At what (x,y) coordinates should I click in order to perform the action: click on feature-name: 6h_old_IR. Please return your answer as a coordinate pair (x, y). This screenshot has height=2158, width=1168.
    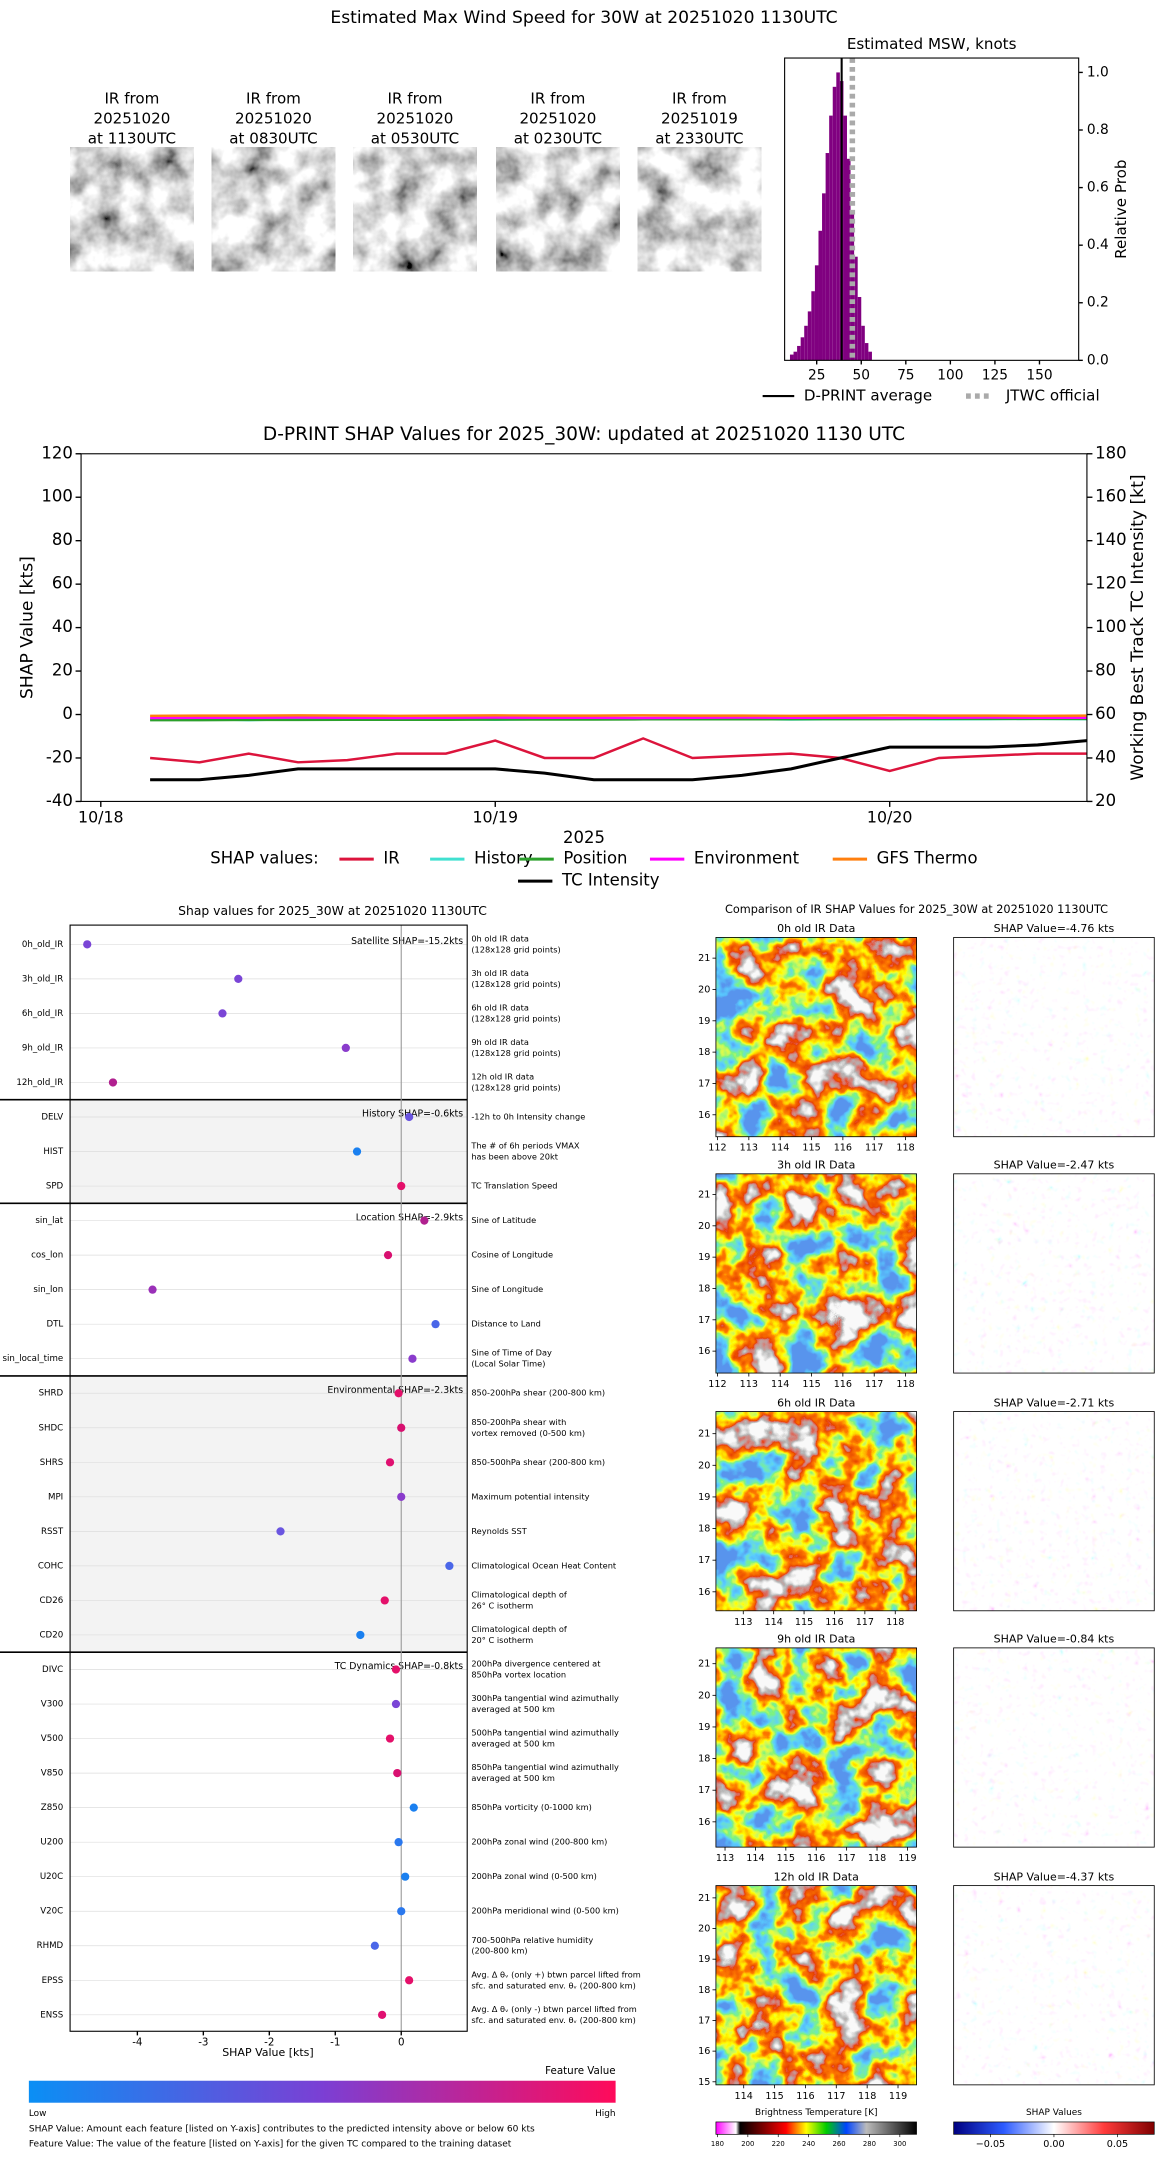
    Looking at the image, I should click on (42, 1014).